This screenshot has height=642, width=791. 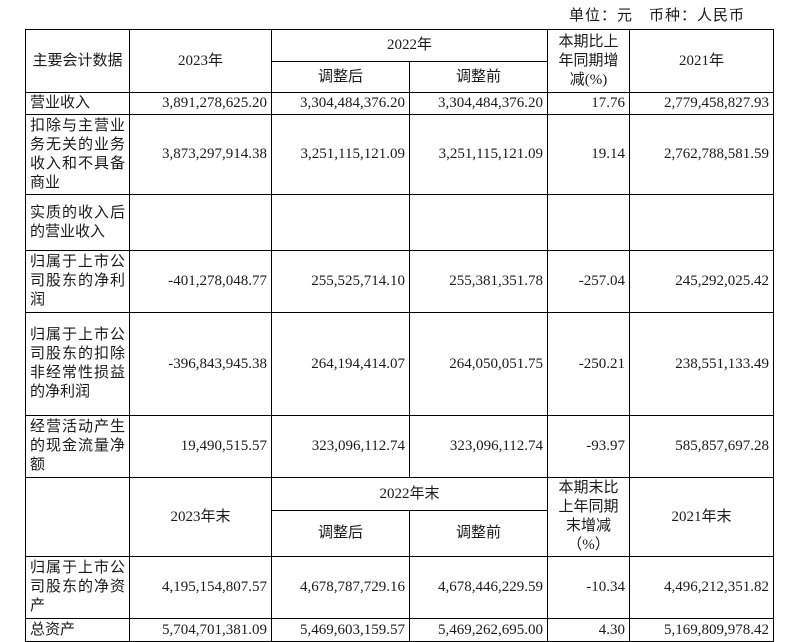 I want to click on cell-adjusted-before: 323,096,112.74, so click(x=478, y=446).